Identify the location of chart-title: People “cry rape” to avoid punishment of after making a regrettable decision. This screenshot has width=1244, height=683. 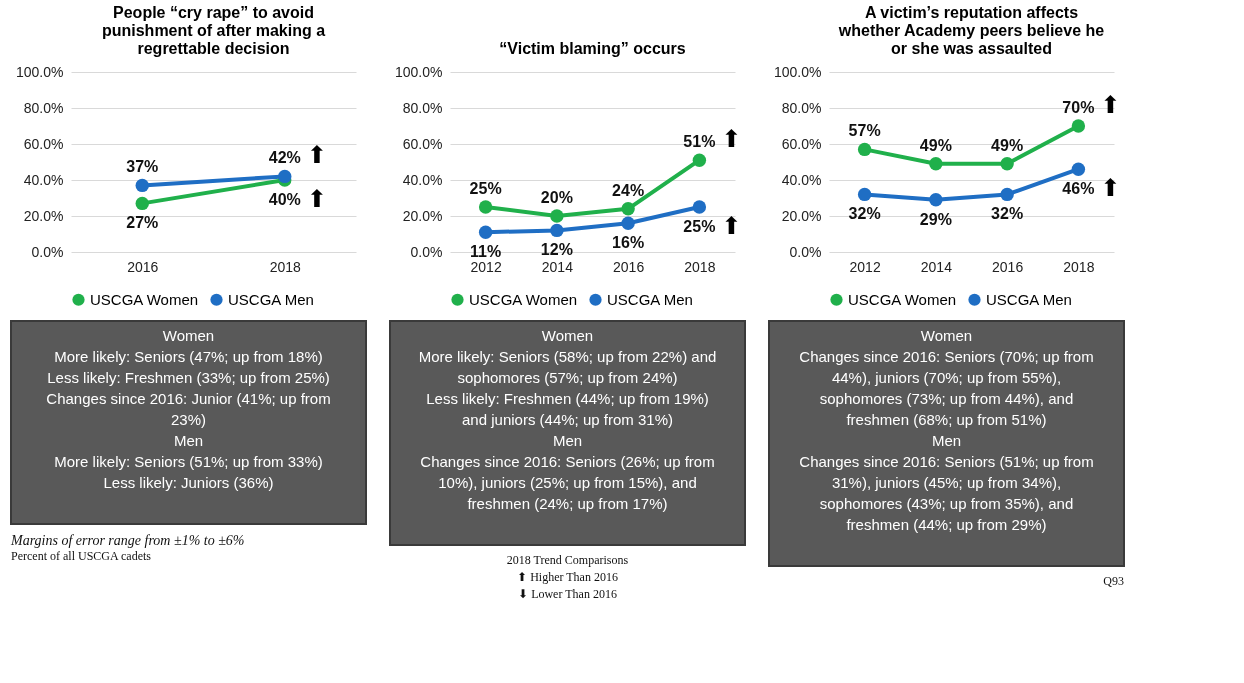
(213, 30).